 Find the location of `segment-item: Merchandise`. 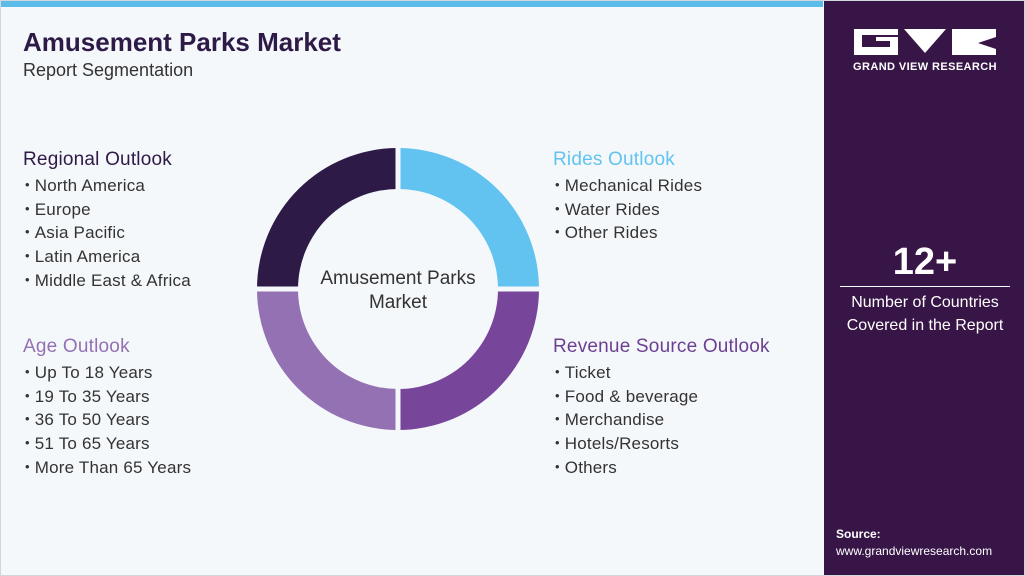

segment-item: Merchandise is located at coordinates (661, 420).